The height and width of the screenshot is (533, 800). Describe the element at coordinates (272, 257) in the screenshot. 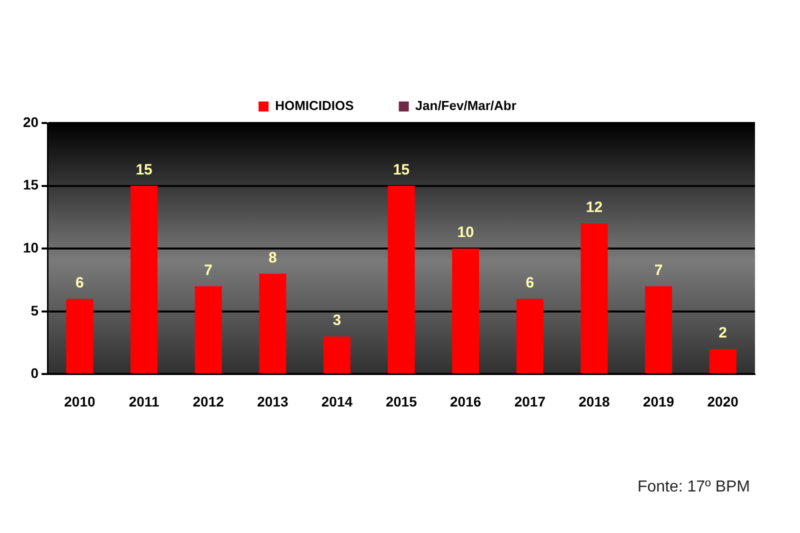

I see `data-label: 8` at that location.